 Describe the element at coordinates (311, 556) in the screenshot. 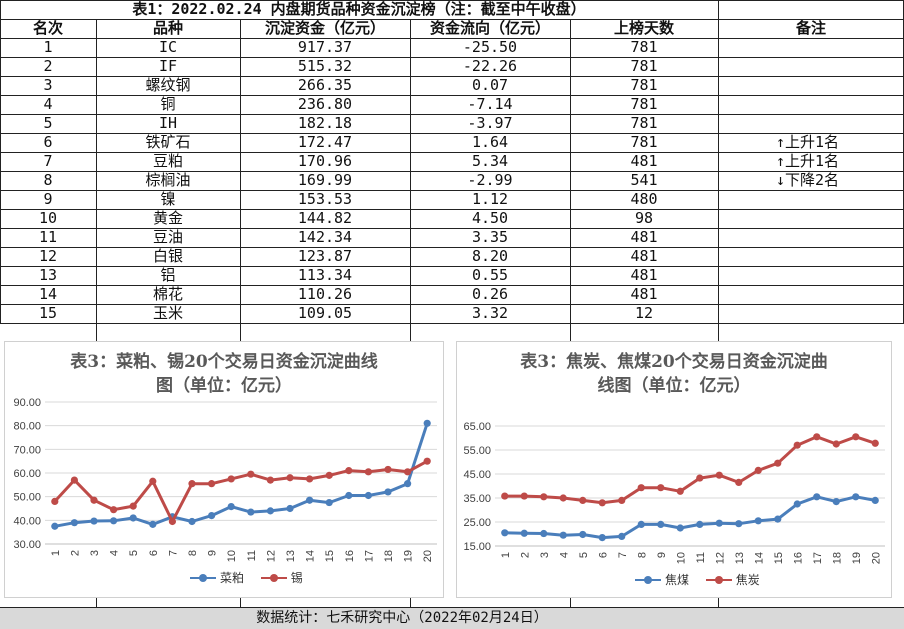

I see `x-tick-label: 14` at that location.